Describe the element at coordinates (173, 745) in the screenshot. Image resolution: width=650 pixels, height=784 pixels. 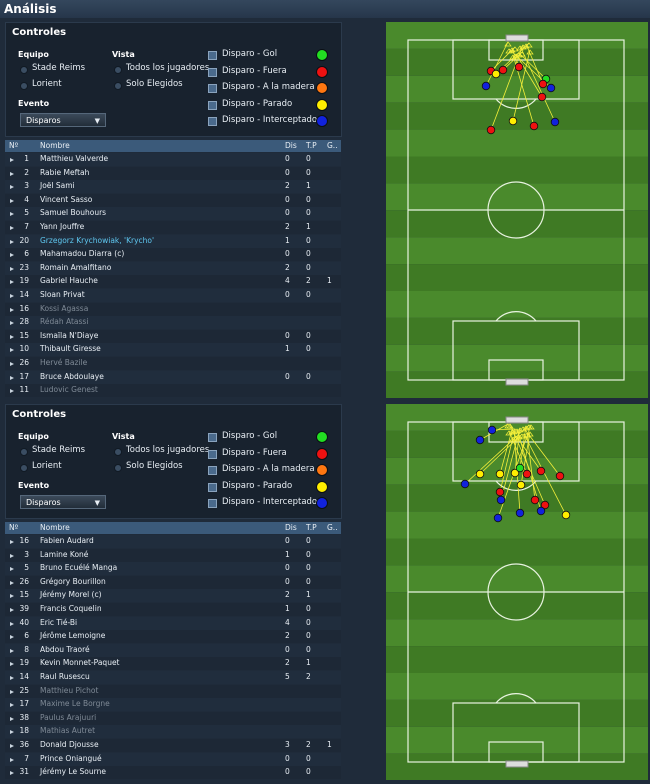
I see `table-row: 36 Donald Djousse 3 2 1` at that location.